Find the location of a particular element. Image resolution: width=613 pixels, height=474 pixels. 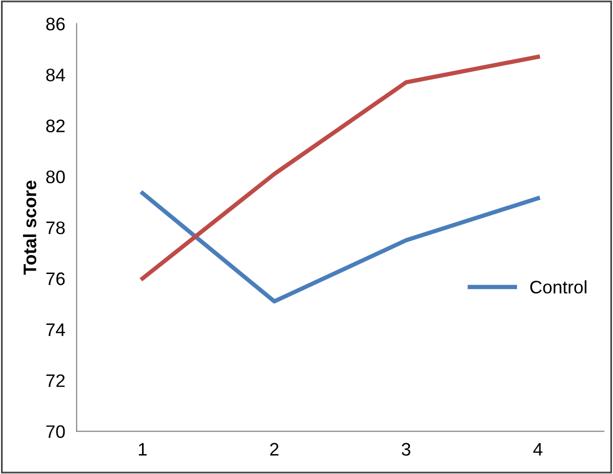

y-tick-label: 76 is located at coordinates (55, 279).